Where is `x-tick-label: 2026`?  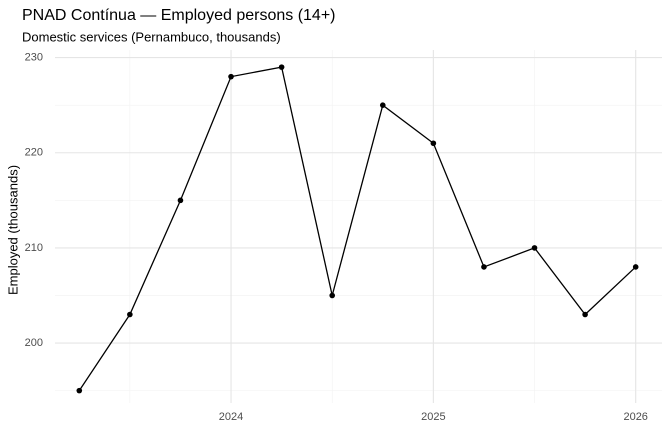
x-tick-label: 2026 is located at coordinates (635, 417).